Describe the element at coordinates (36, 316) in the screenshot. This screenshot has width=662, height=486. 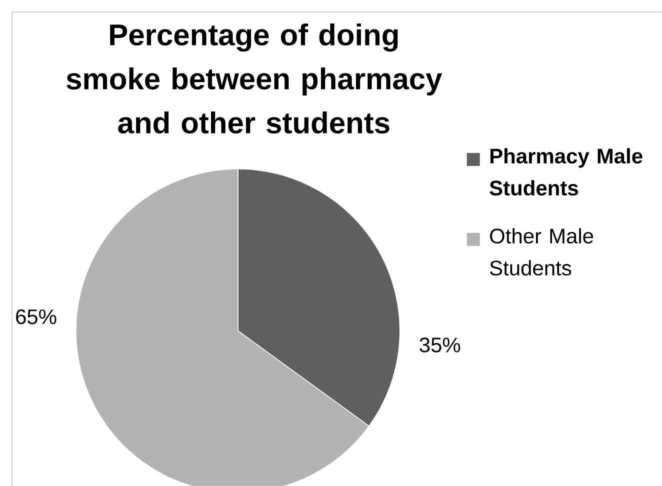
I see `data-label: 65%` at that location.